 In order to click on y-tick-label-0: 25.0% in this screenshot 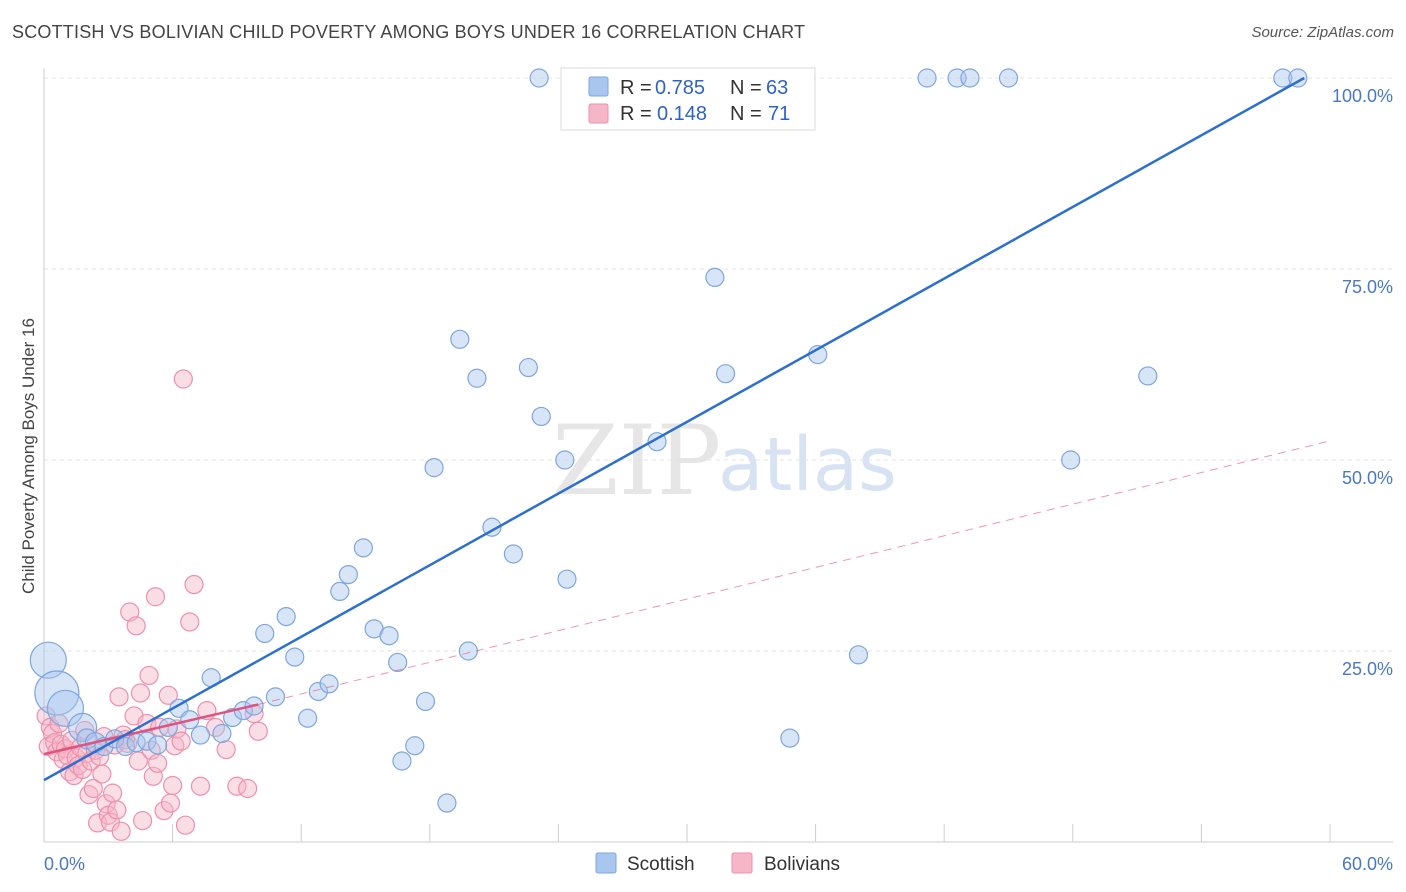, I will do `click(1367, 669)`.